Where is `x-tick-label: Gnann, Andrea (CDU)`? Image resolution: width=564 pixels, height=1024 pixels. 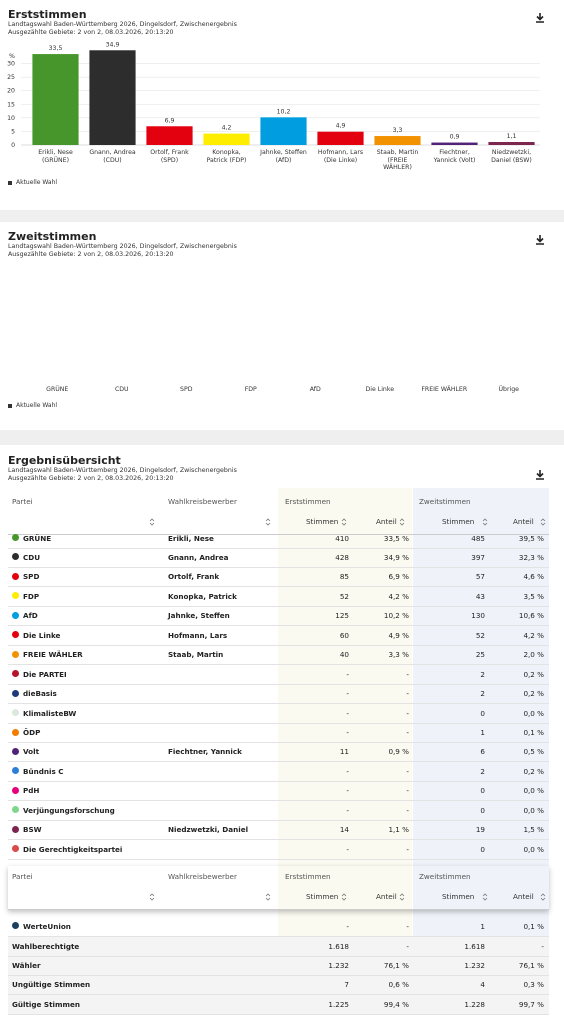
x-tick-label: Gnann, Andrea (CDU) is located at coordinates (112, 156).